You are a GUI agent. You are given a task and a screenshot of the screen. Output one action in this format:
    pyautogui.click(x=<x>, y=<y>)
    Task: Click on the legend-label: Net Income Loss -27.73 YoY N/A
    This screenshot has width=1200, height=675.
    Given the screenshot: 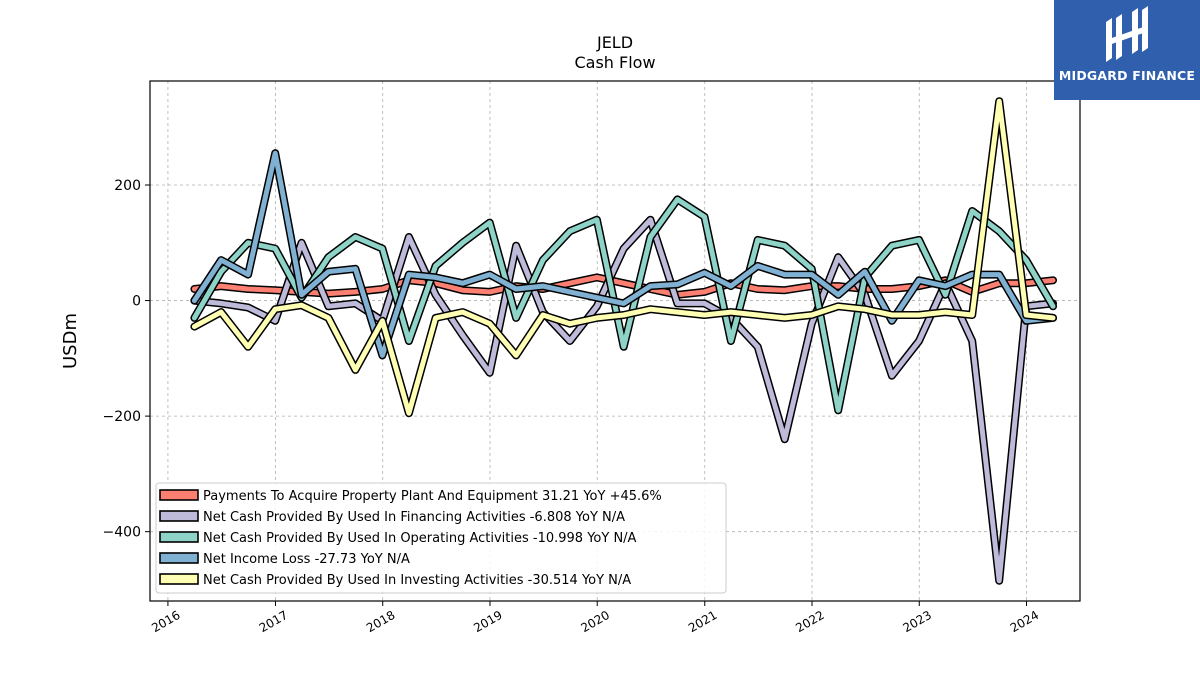 What is the action you would take?
    pyautogui.click(x=306, y=559)
    